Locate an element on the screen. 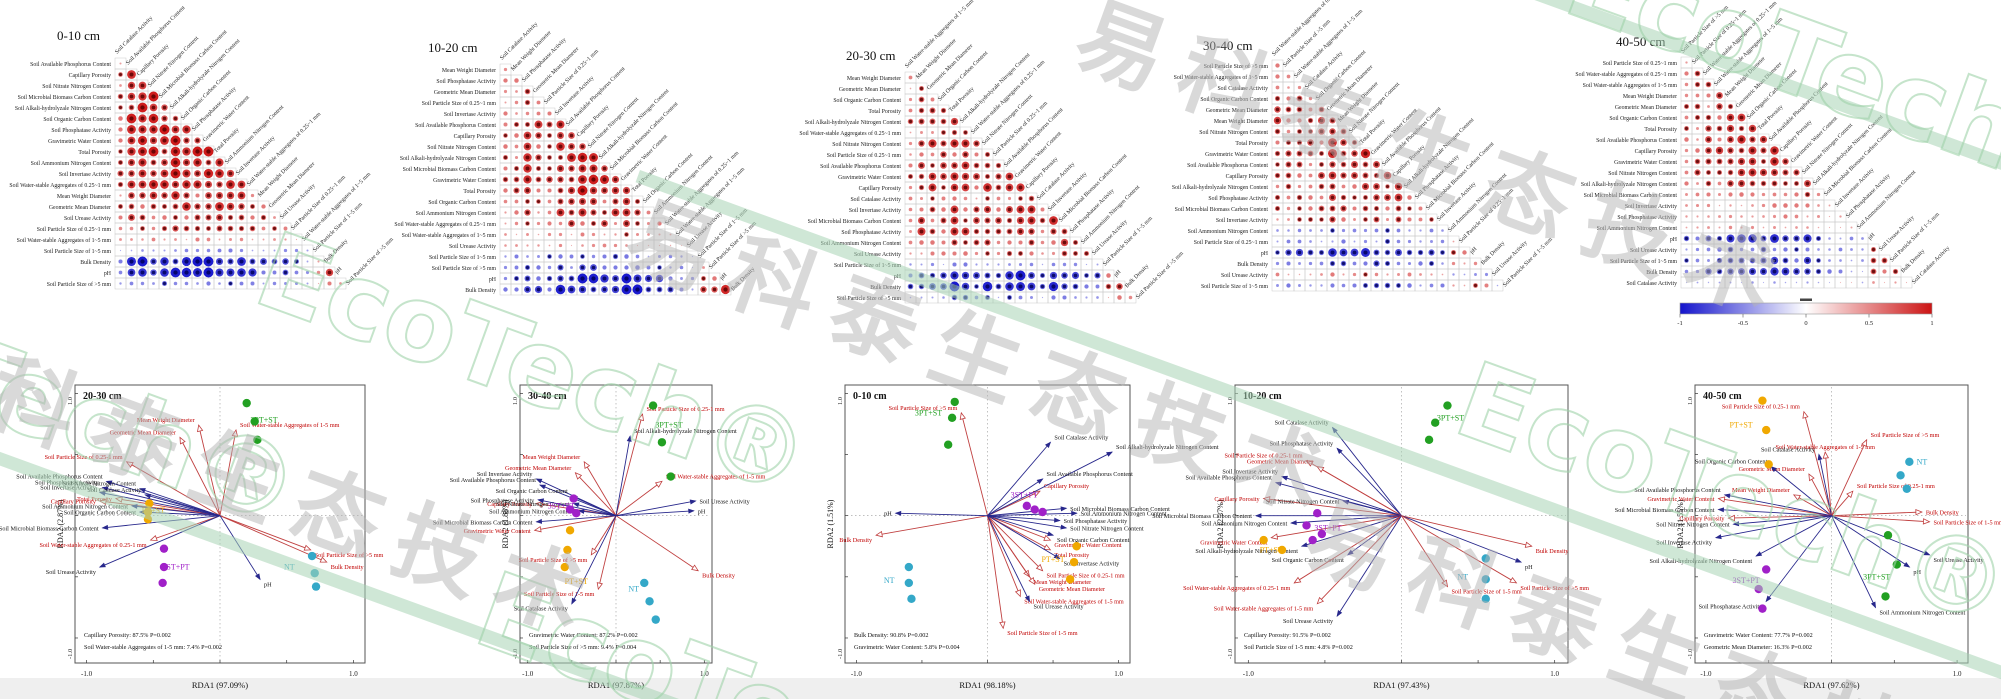  row-label: Soil Invertase Activity is located at coordinates (470, 115).